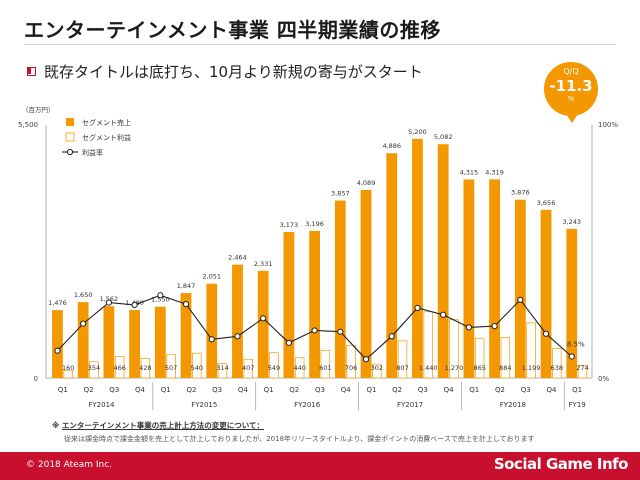 The height and width of the screenshot is (480, 640). Describe the element at coordinates (232, 30) in the screenshot. I see `page-title: エンターテインメント事業 四半期業績の推移` at that location.